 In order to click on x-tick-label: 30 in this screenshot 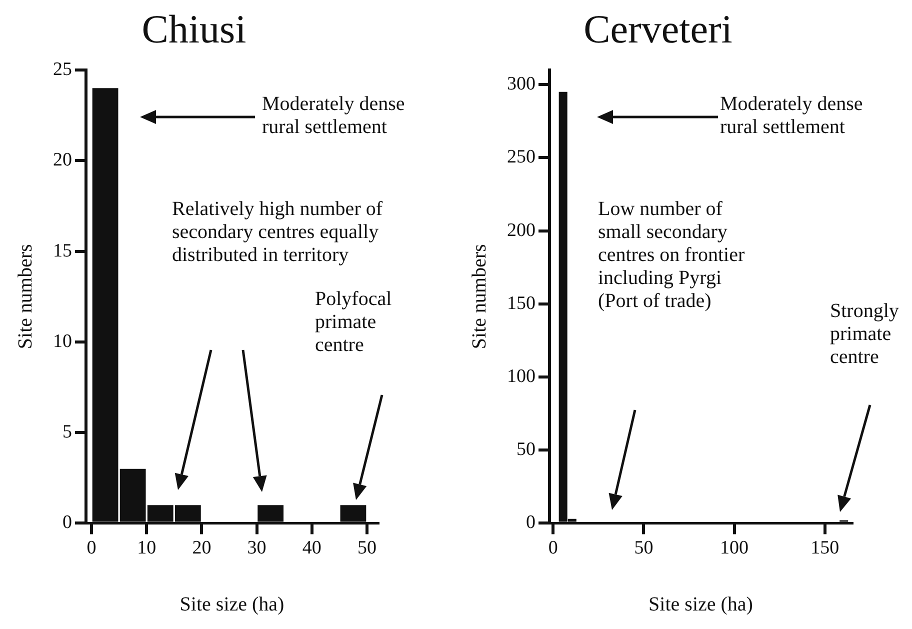, I will do `click(256, 548)`.